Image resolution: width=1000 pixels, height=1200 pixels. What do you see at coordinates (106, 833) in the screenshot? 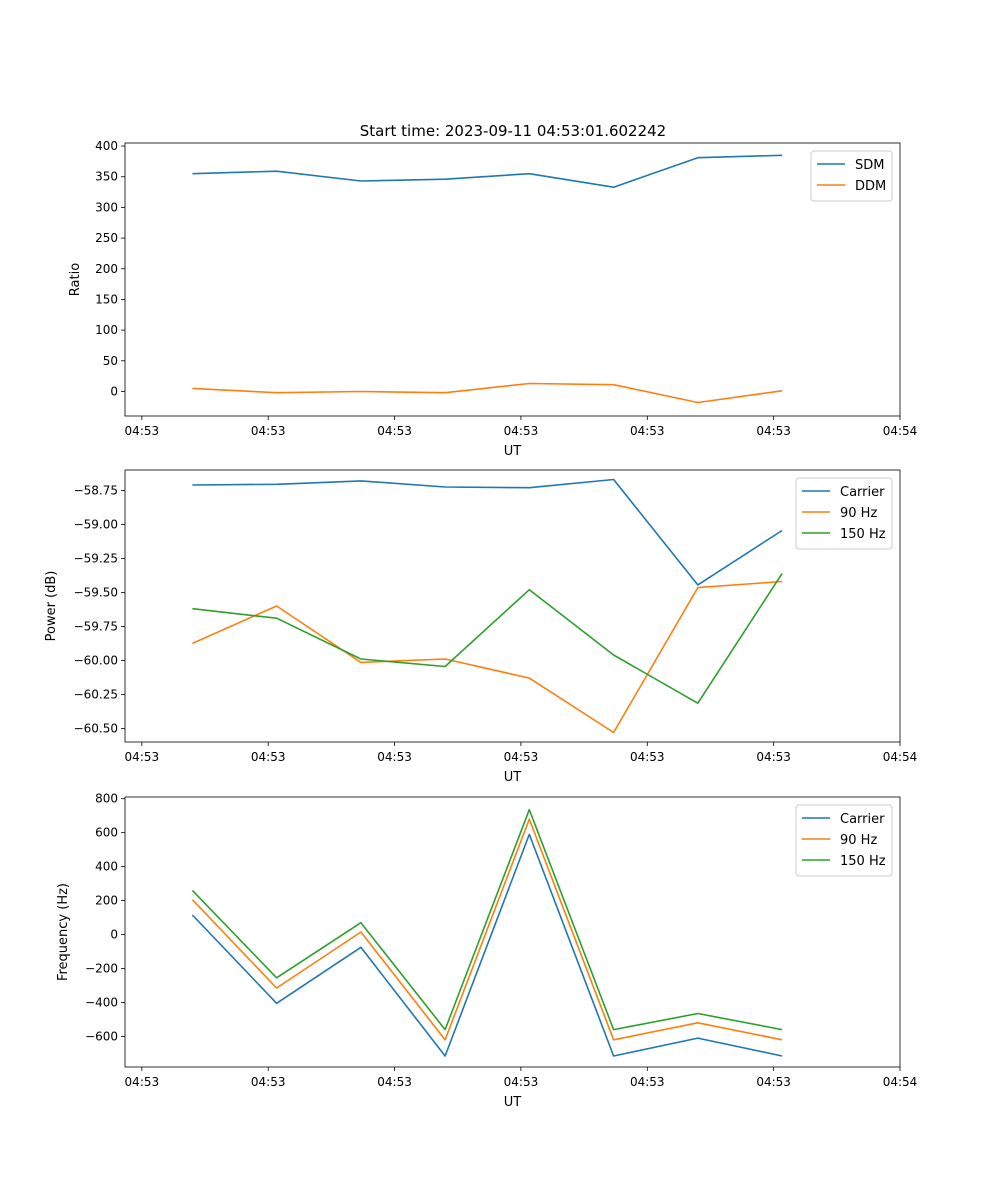
I see `y-tick-label: 600` at bounding box center [106, 833].